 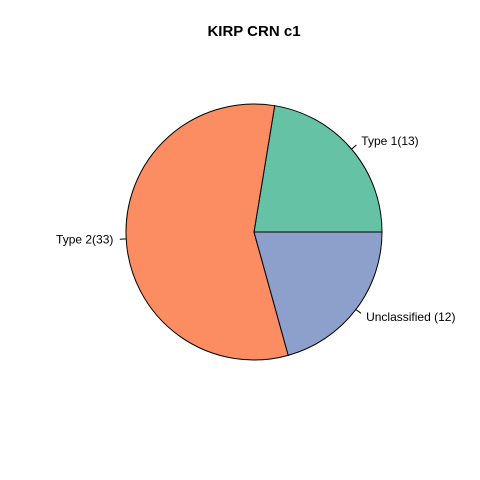 What do you see at coordinates (84, 240) in the screenshot?
I see `pie-slice-label-2: Type 2(33)` at bounding box center [84, 240].